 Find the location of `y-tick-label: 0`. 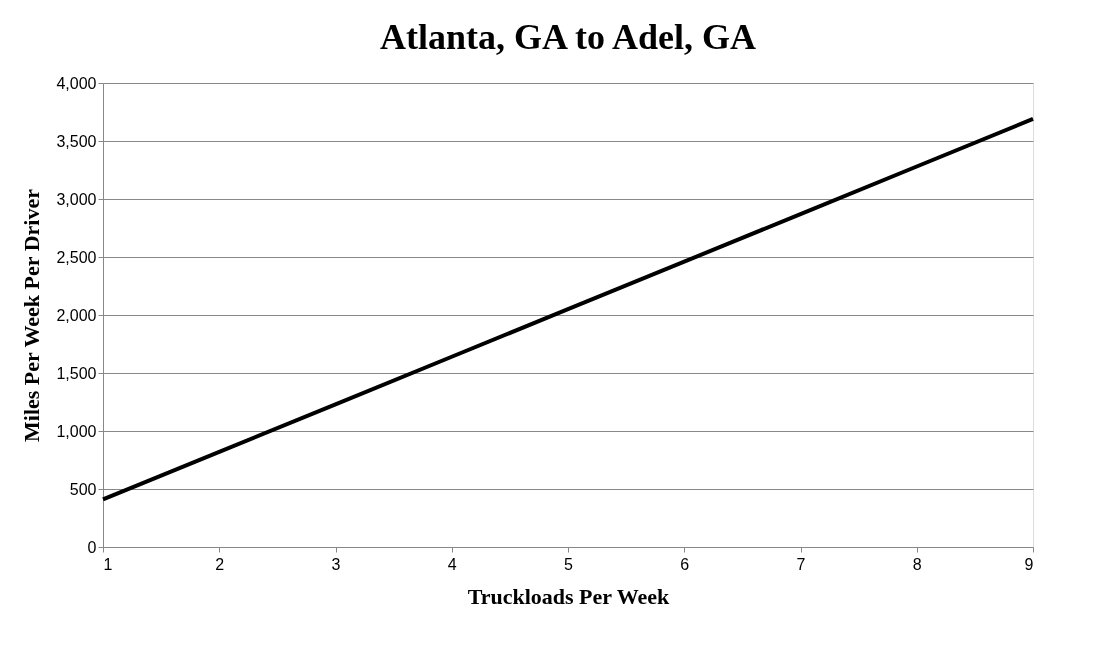

y-tick-label: 0 is located at coordinates (92, 547).